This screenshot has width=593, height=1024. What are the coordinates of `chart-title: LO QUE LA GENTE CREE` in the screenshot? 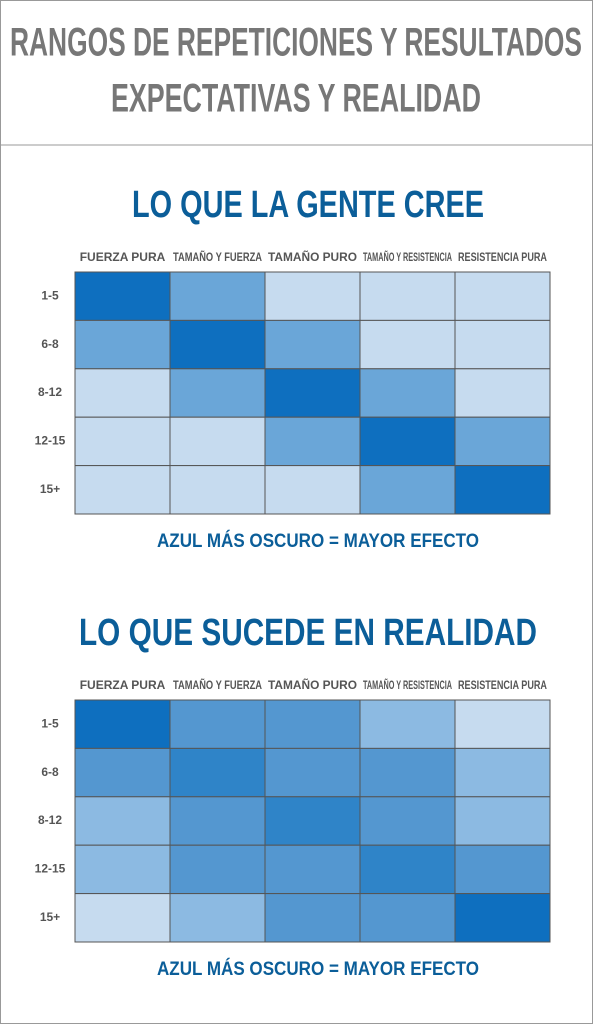 It's located at (308, 205).